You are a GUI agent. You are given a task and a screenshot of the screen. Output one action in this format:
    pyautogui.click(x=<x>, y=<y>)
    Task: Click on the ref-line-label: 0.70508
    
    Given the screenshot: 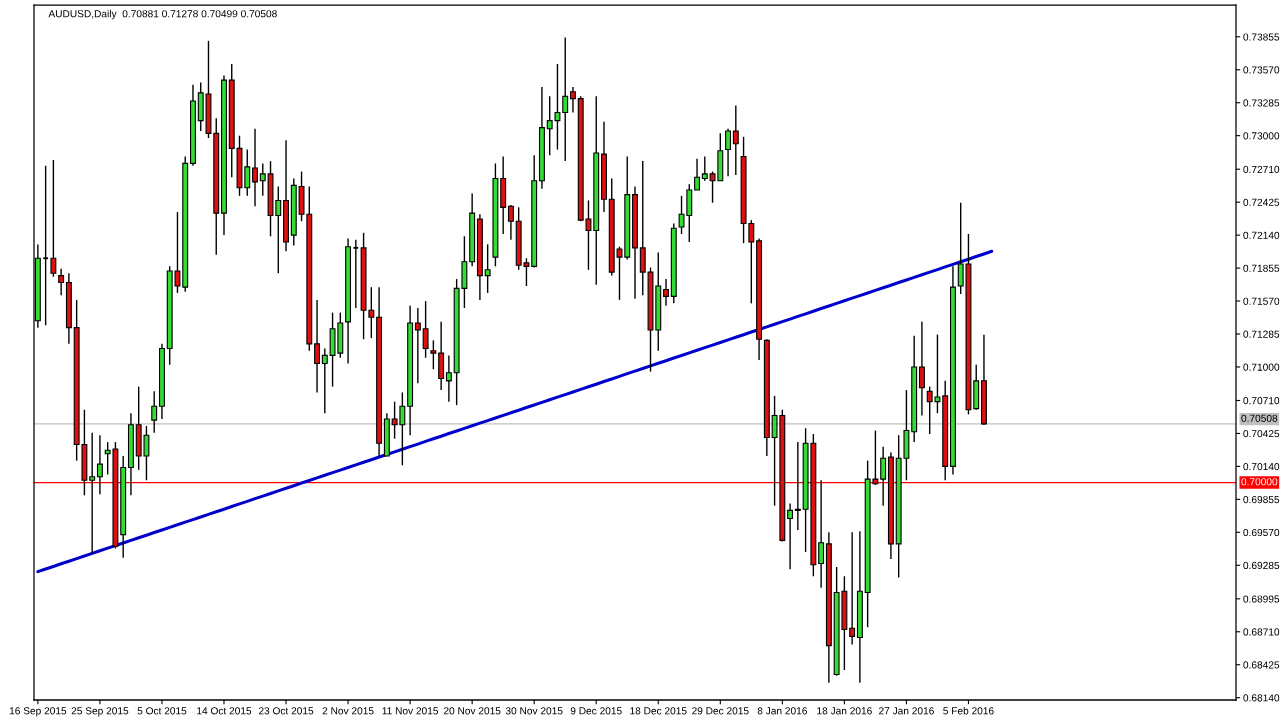 What is the action you would take?
    pyautogui.click(x=1259, y=418)
    